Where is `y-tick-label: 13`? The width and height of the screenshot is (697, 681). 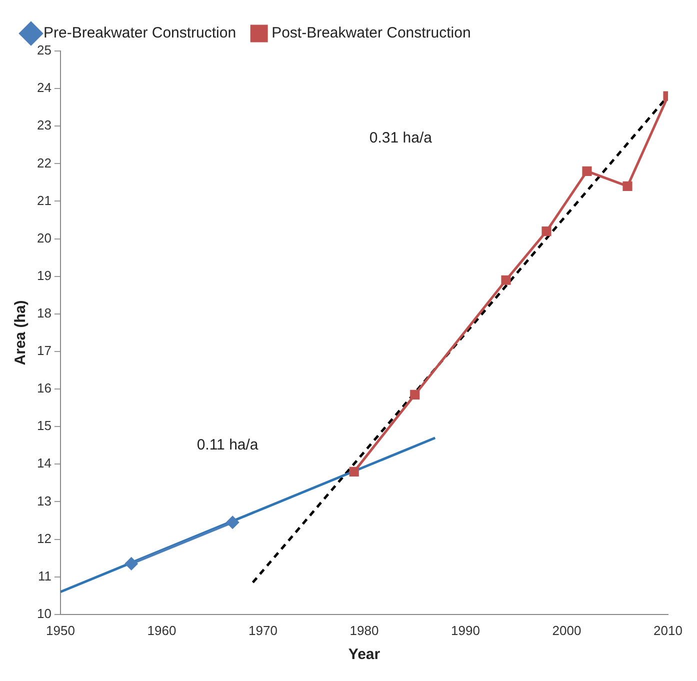 y-tick-label: 13 is located at coordinates (44, 500).